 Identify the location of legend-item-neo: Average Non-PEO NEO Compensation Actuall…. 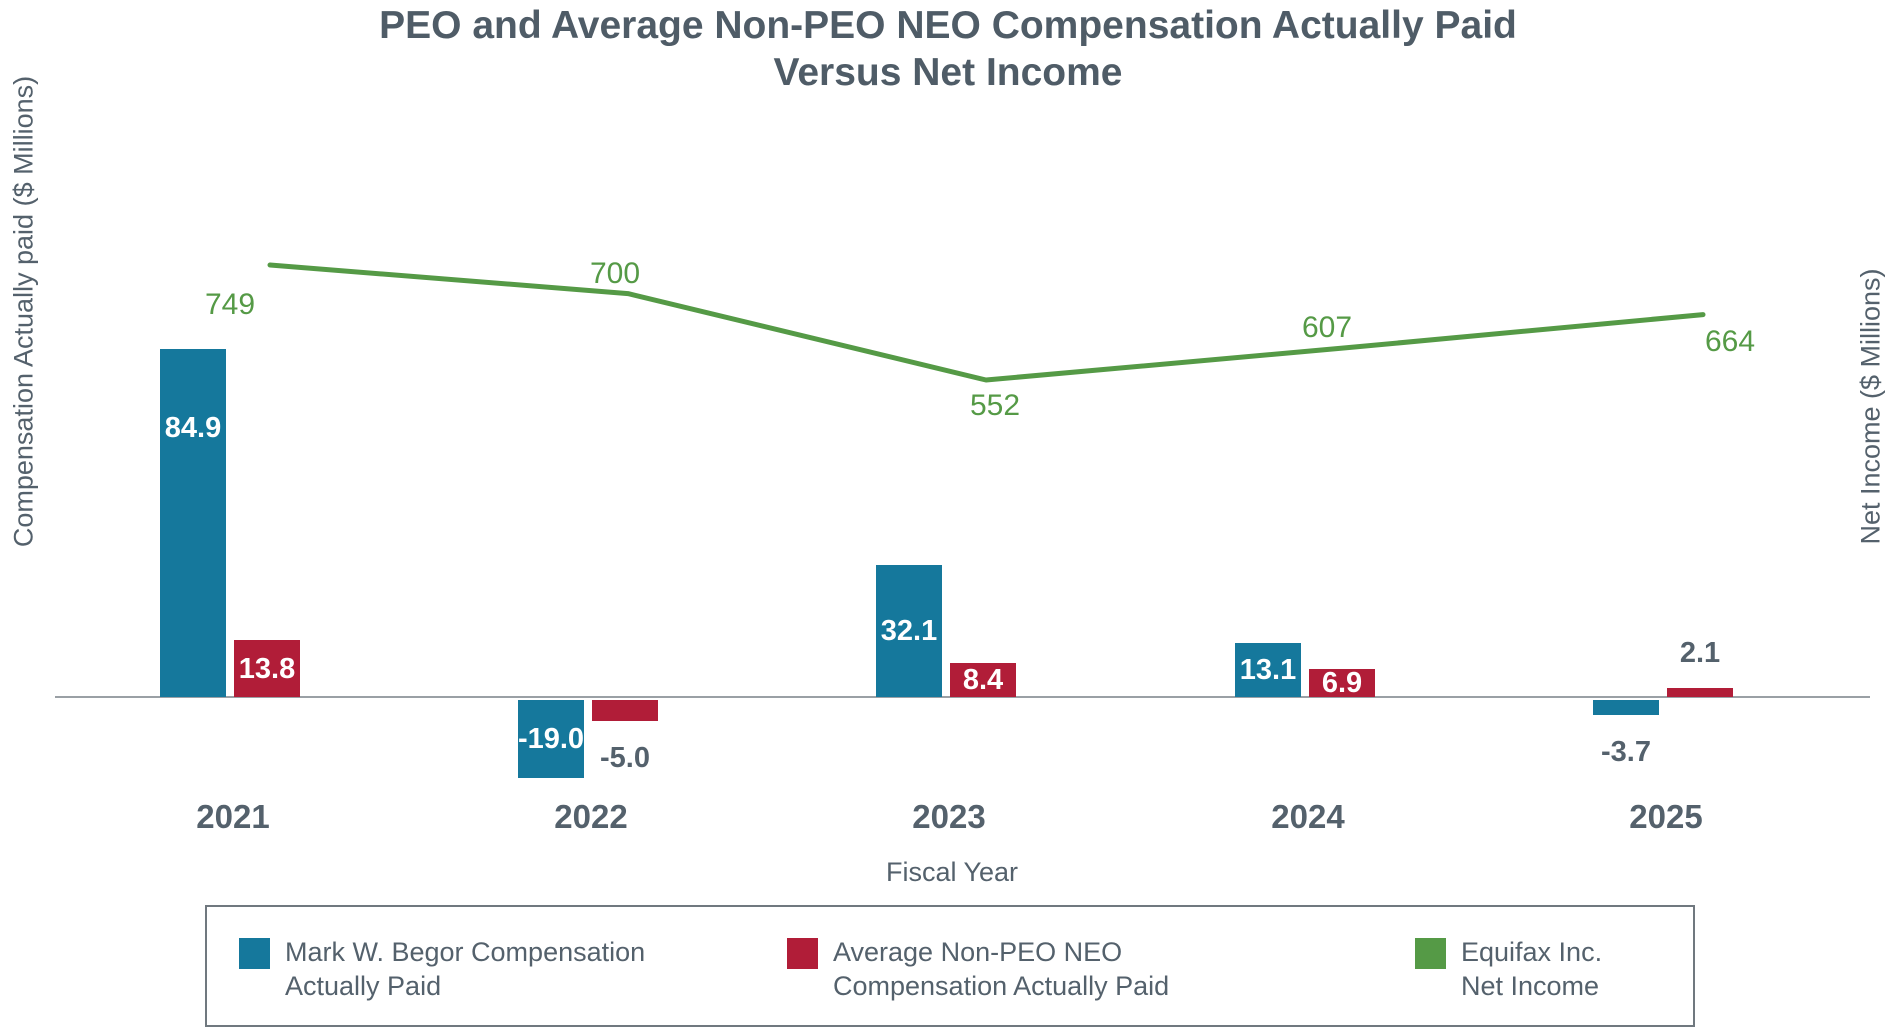
(978, 969).